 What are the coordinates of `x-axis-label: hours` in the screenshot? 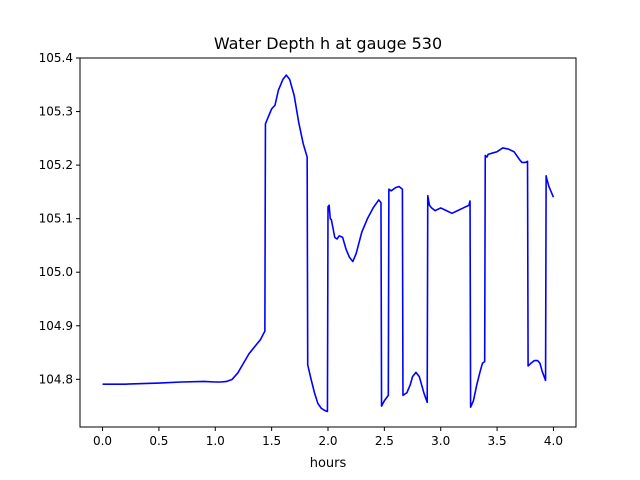 It's located at (328, 463).